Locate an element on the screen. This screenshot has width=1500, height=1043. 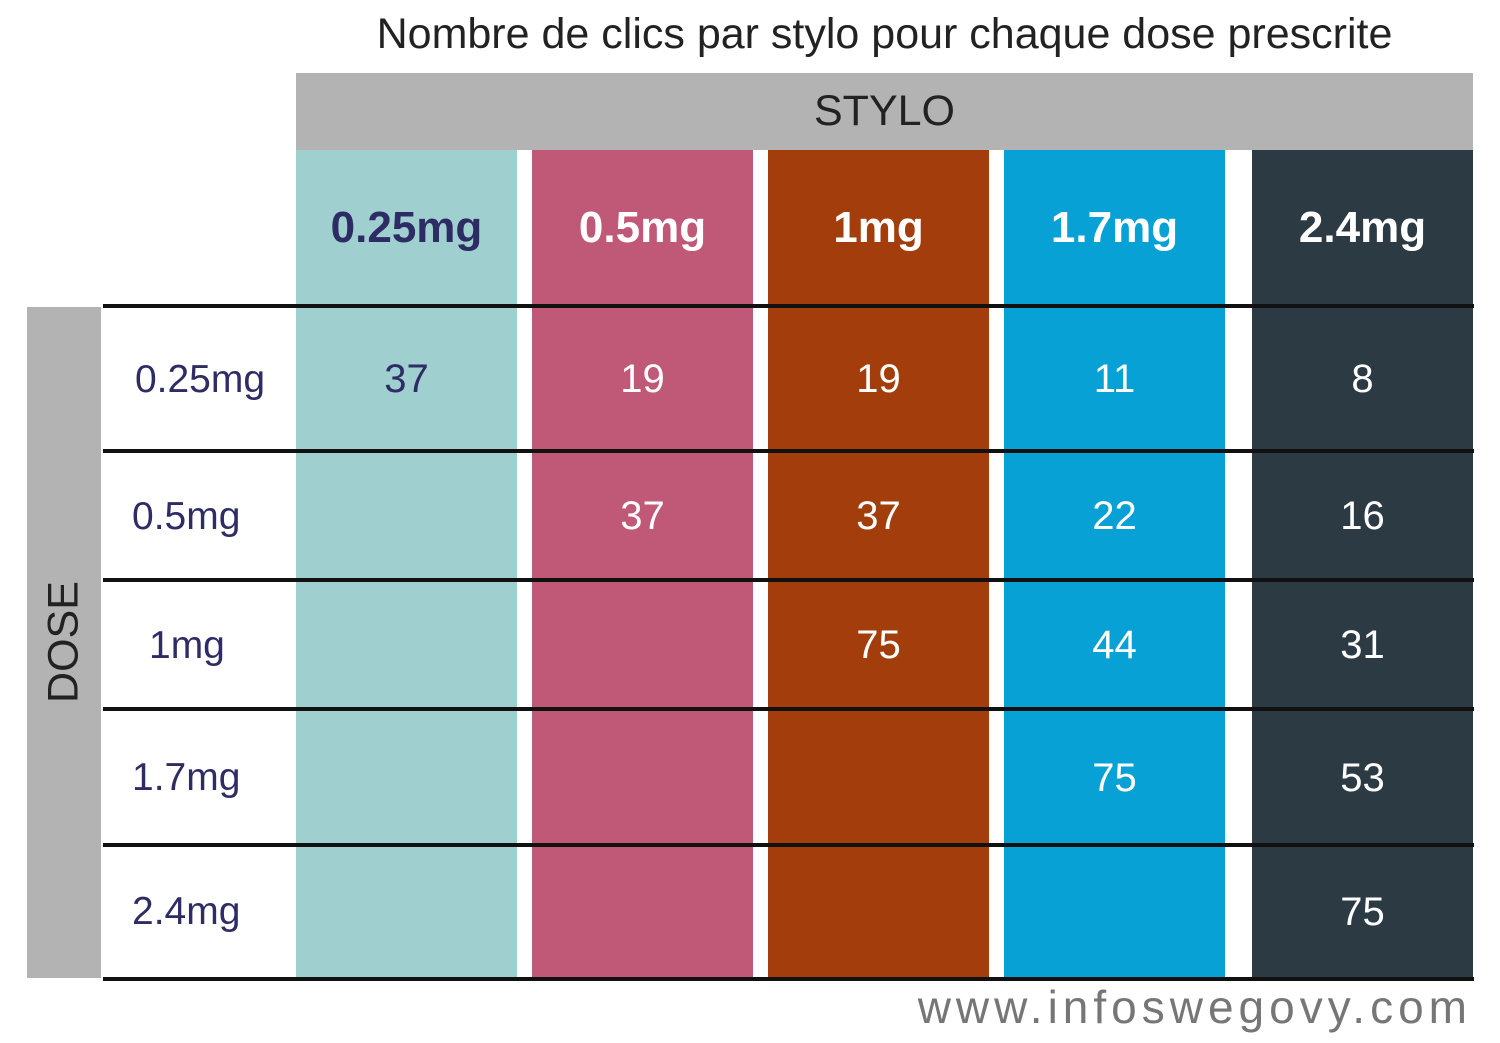
pen-column-header: 1mg is located at coordinates (878, 227).